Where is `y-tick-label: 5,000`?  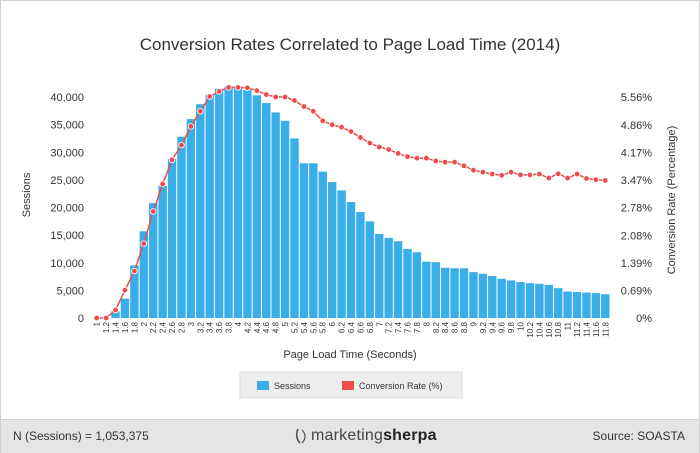
y-tick-label: 5,000 is located at coordinates (70, 291).